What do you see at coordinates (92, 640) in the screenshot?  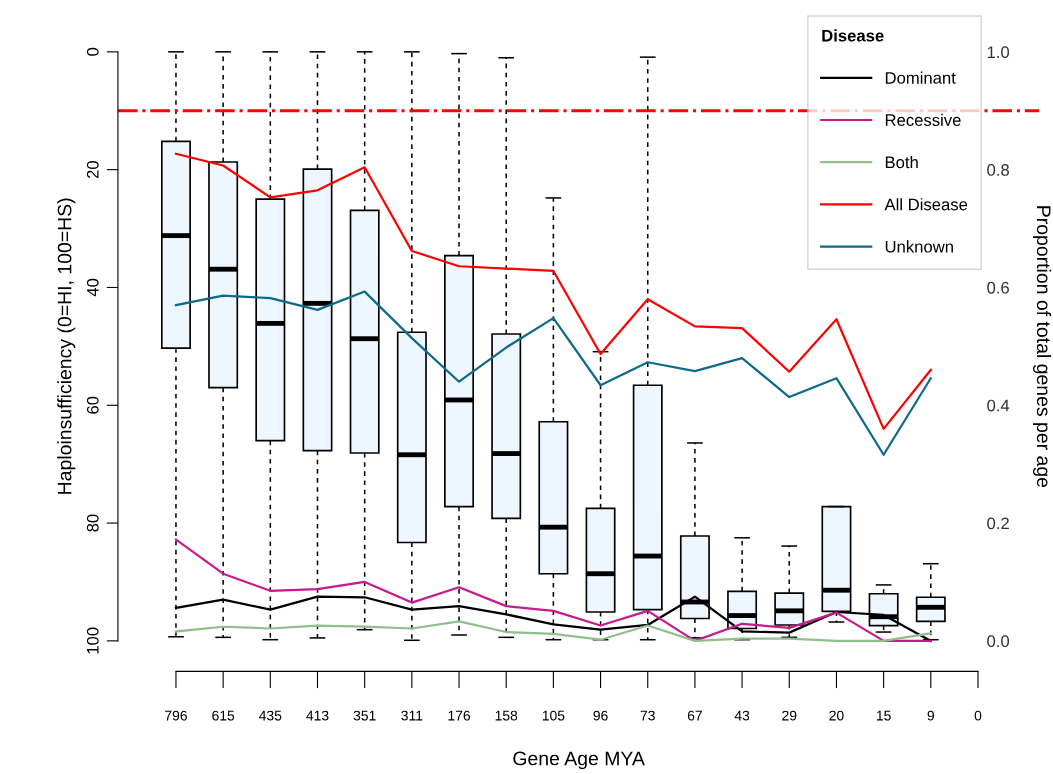 I see `y-tick-label: 100` at bounding box center [92, 640].